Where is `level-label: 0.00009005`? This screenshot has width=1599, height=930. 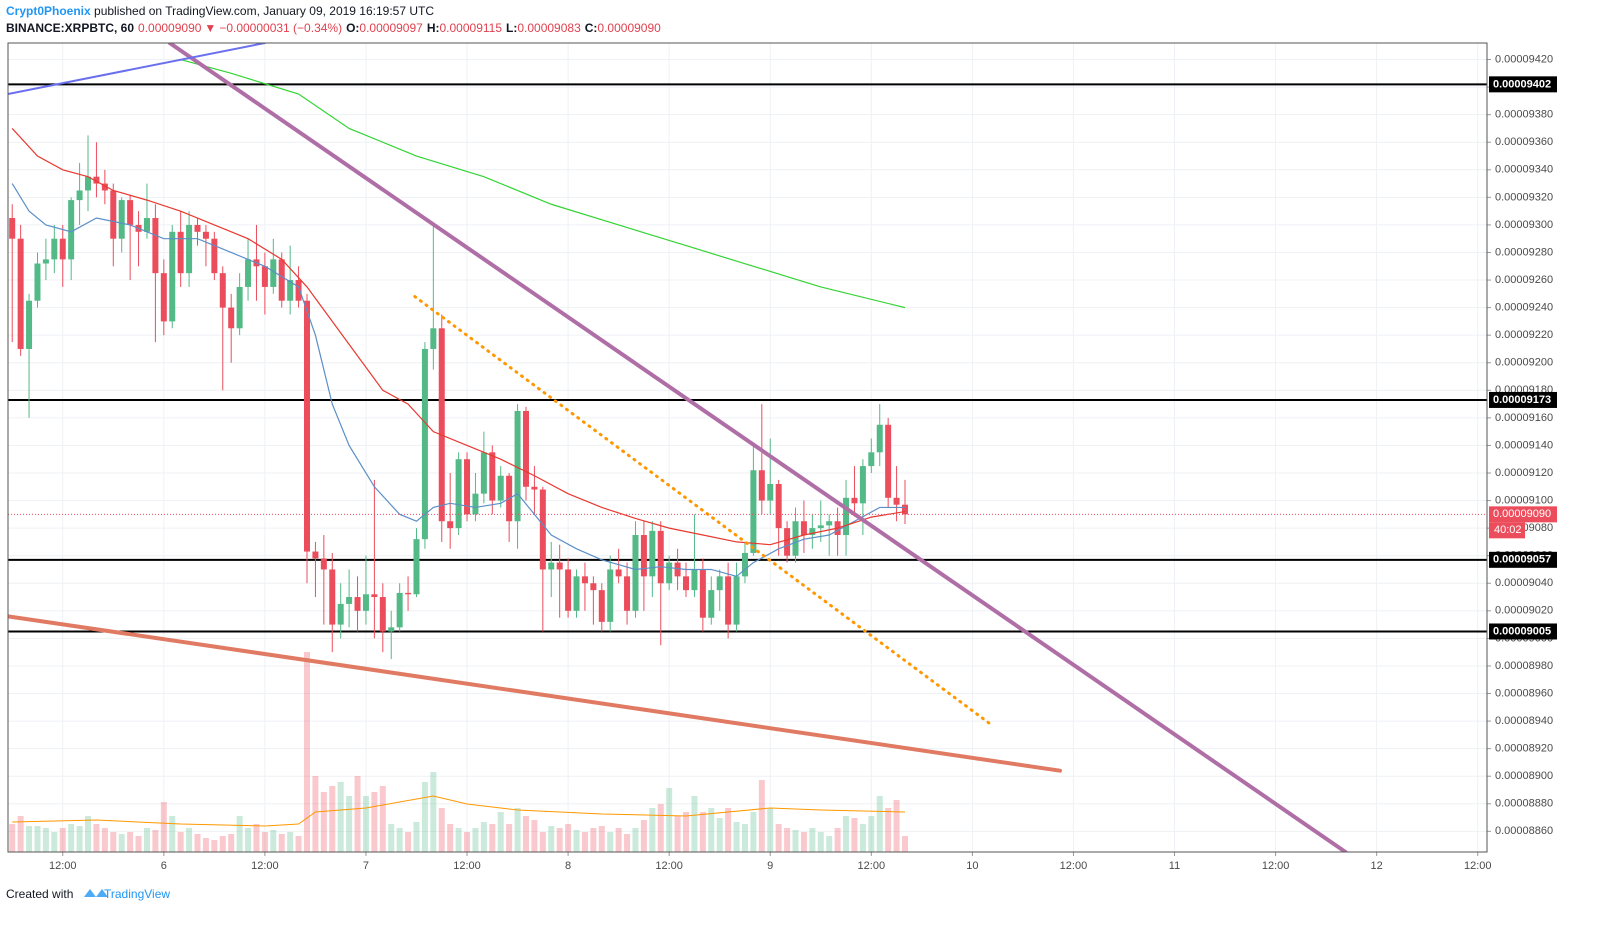 level-label: 0.00009005 is located at coordinates (1522, 631).